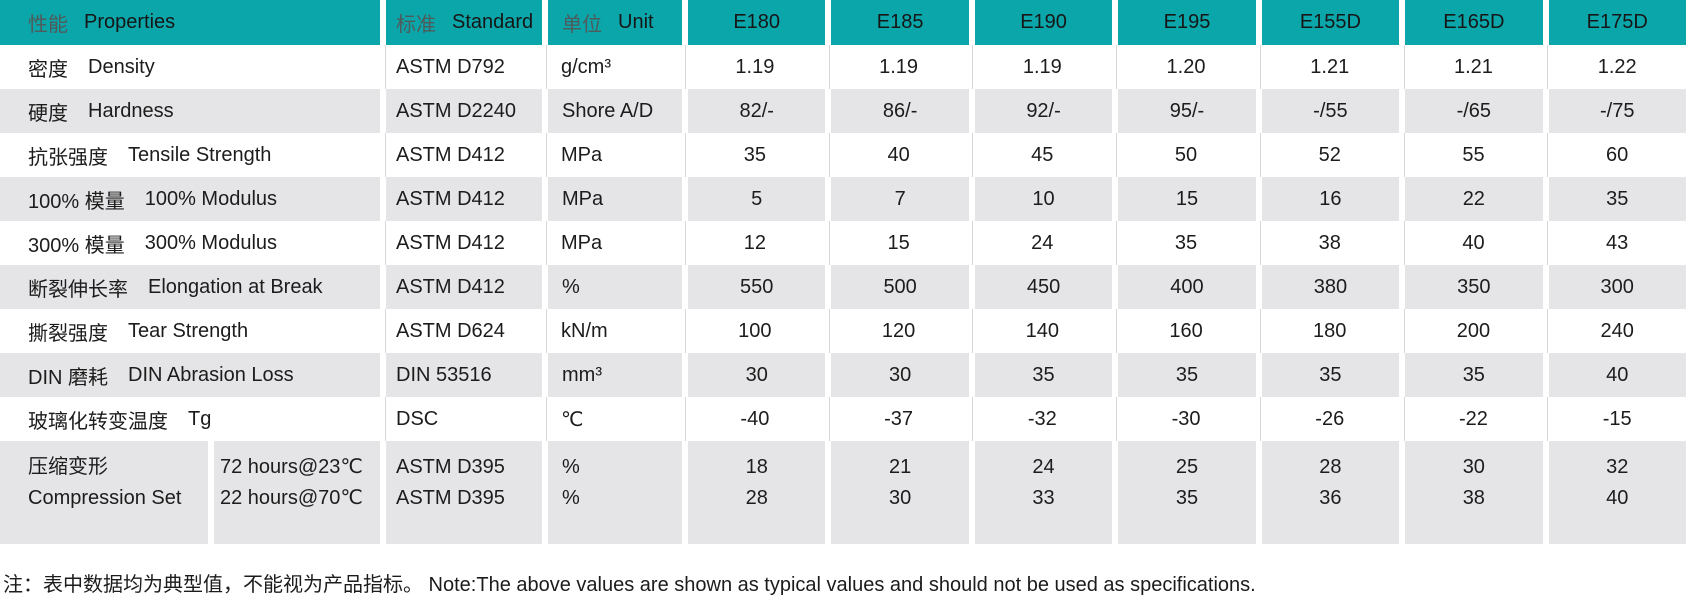  I want to click on header-grade: E155D, so click(1330, 22).